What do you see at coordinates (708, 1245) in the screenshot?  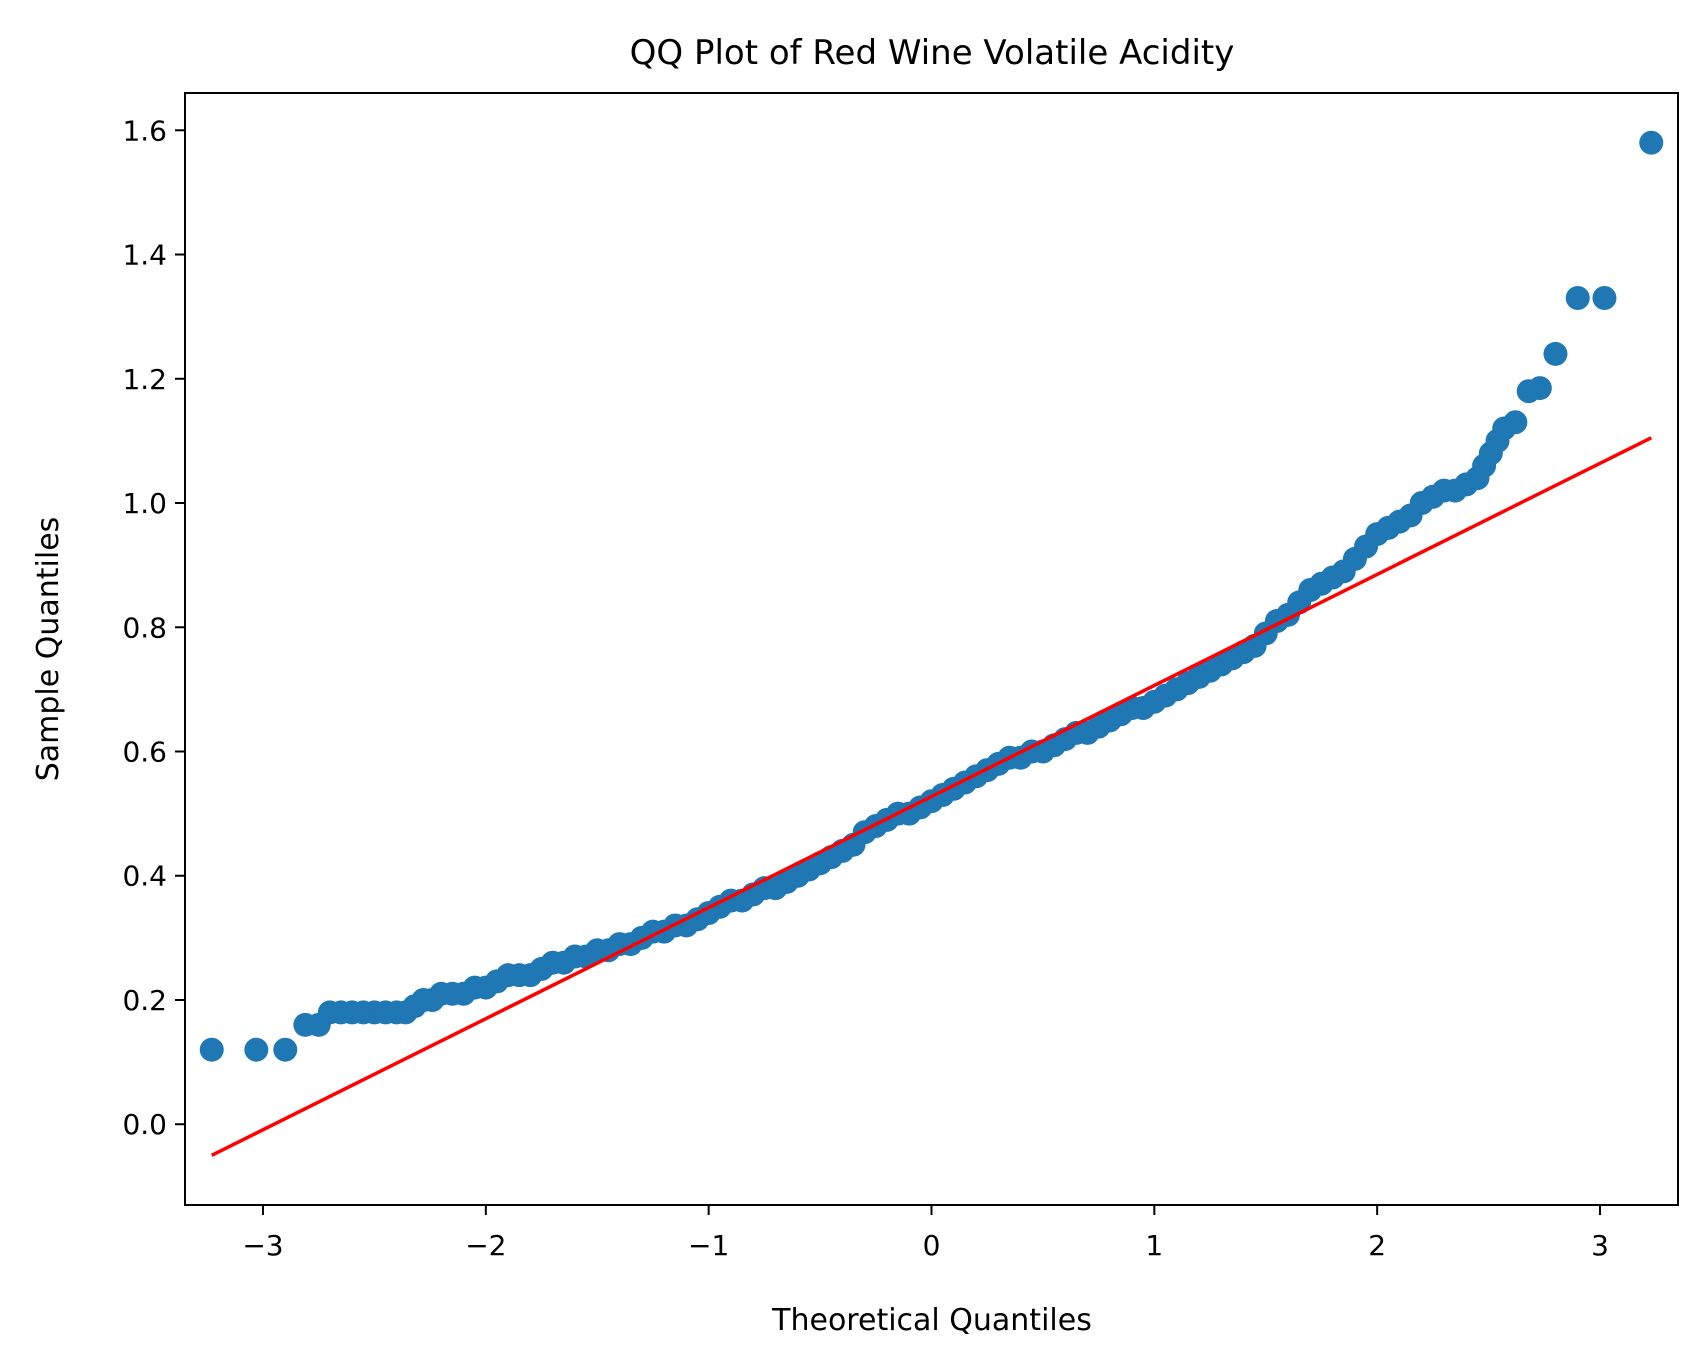 I see `x-tick-label: −1` at bounding box center [708, 1245].